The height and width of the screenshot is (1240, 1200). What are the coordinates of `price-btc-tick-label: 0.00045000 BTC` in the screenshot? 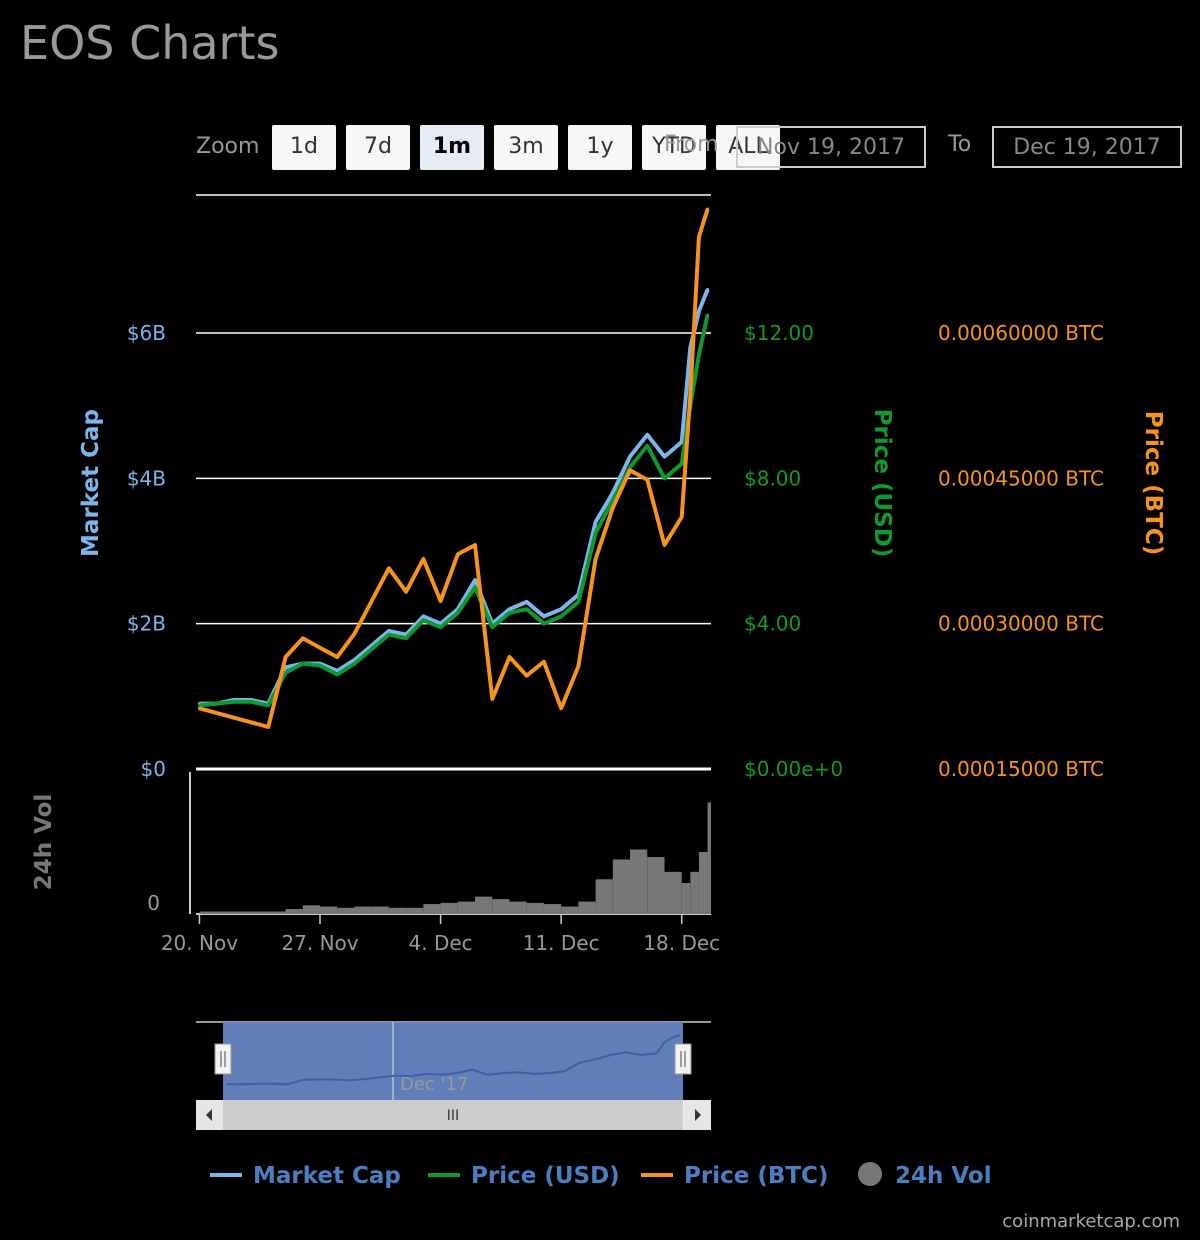 It's located at (1021, 478).